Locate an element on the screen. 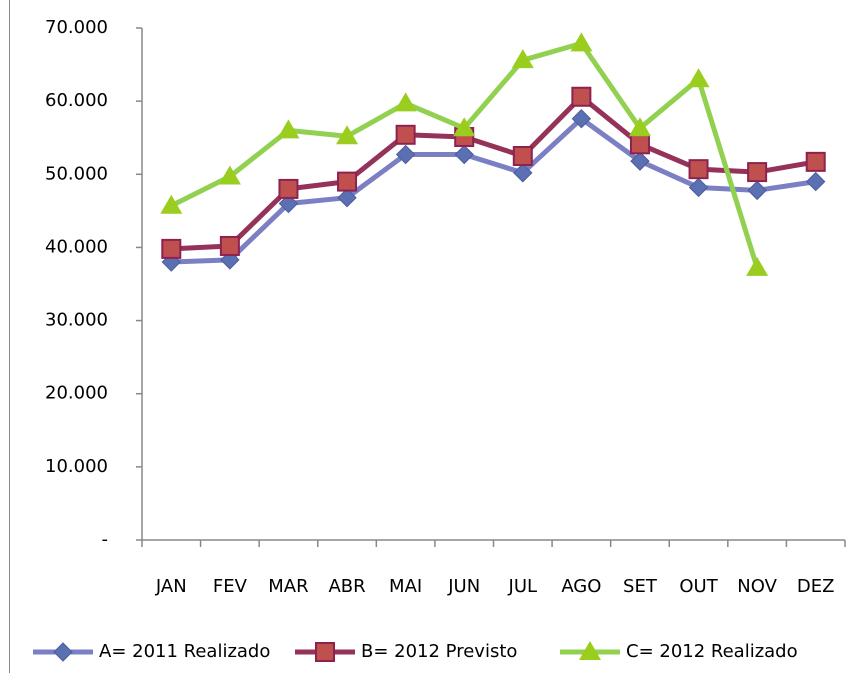 Image resolution: width=858 pixels, height=673 pixels. x-tick-label: OUT is located at coordinates (698, 586).